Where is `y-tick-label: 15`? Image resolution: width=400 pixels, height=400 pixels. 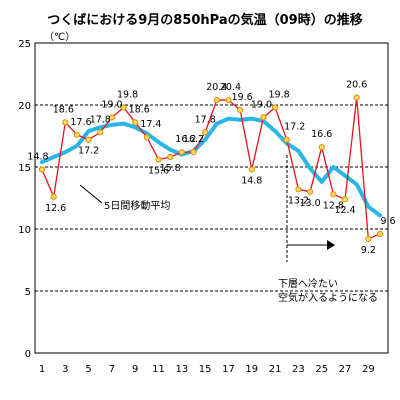
y-tick-label: 15 is located at coordinates (24, 168).